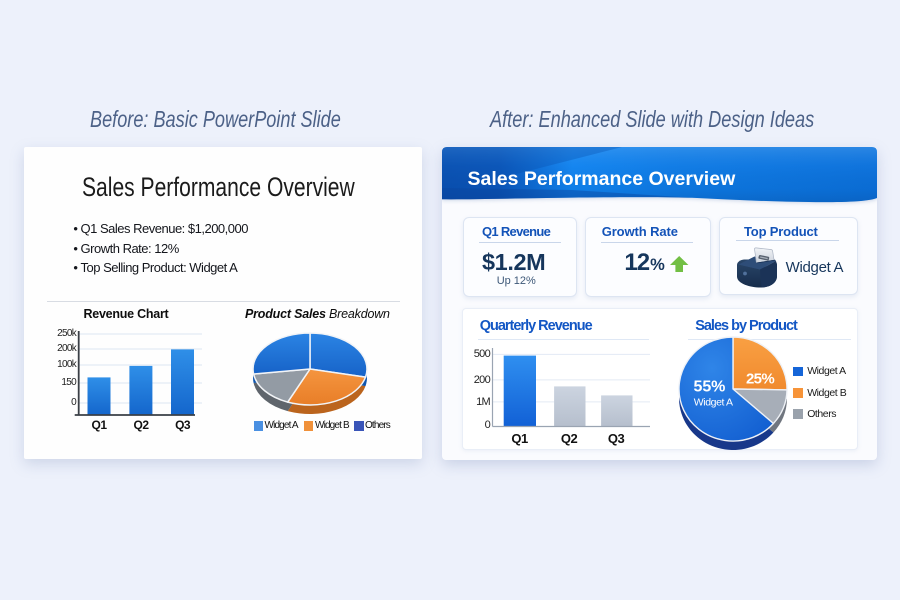 Image resolution: width=900 pixels, height=600 pixels. What do you see at coordinates (713, 403) in the screenshot?
I see `svg-text: Widget A` at bounding box center [713, 403].